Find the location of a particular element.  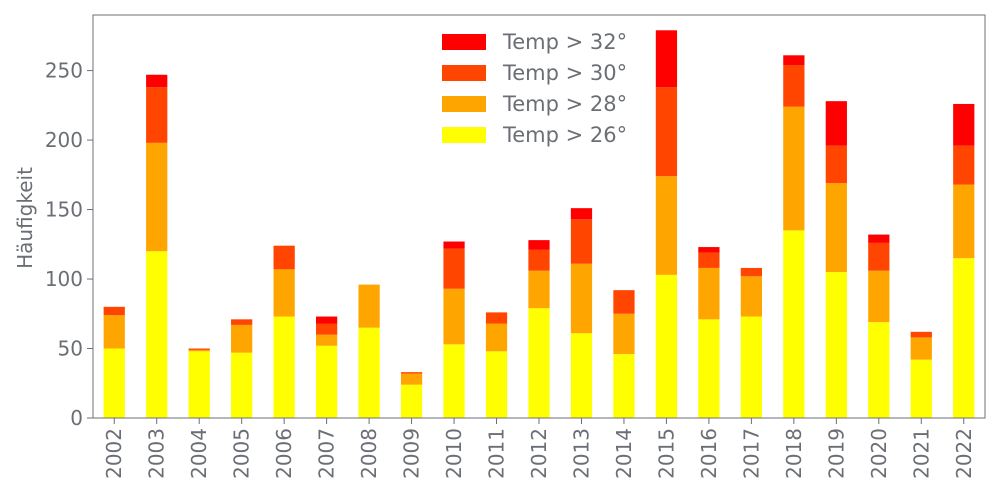

x-tick-label: 2008 is located at coordinates (369, 453).